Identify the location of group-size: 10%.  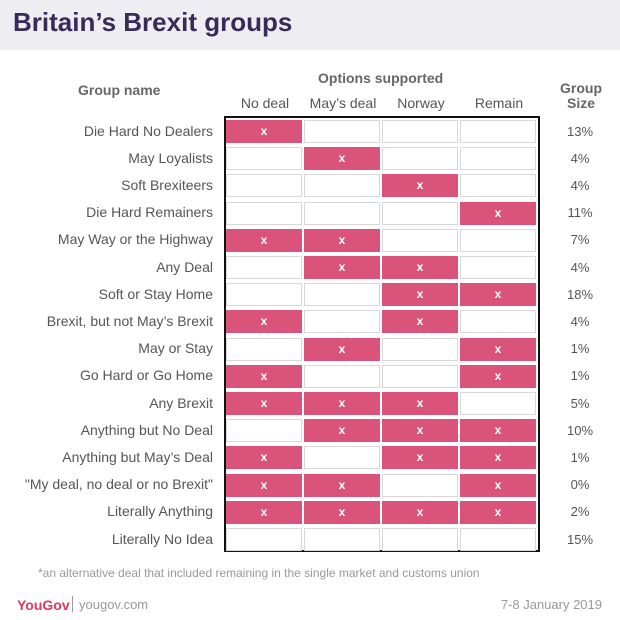
(580, 430).